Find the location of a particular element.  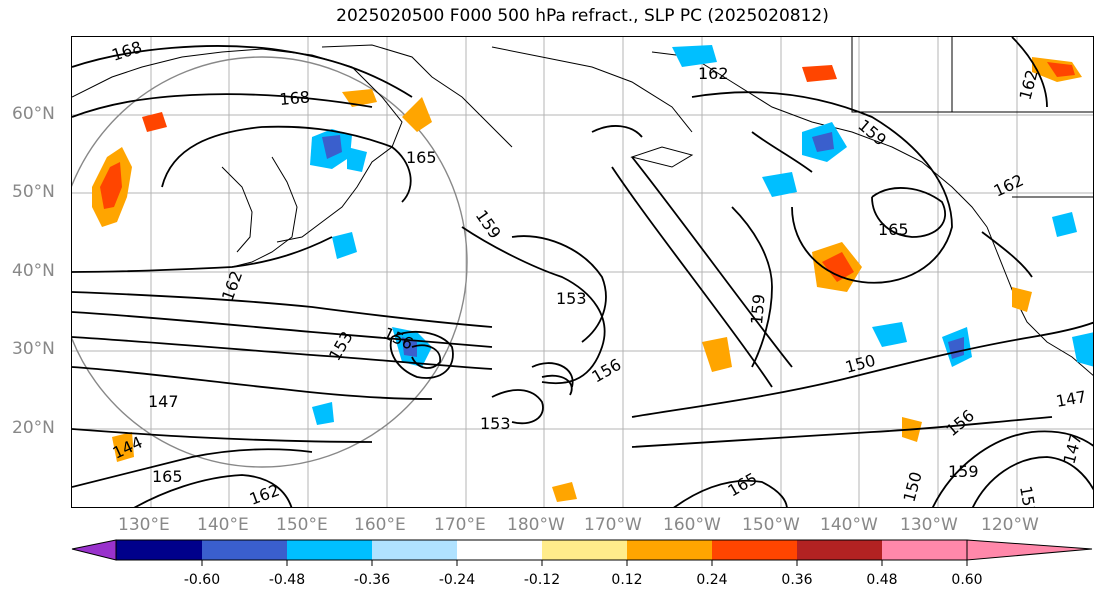

lat-label-30: 30°N is located at coordinates (33, 349).